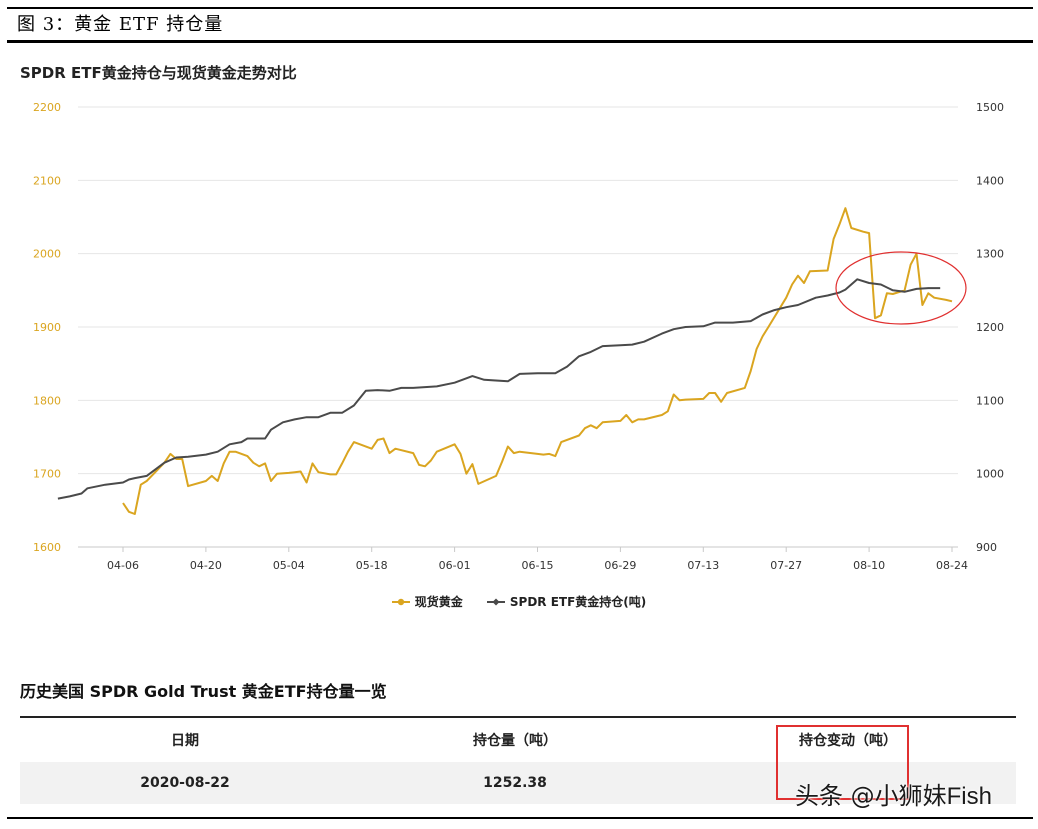 The width and height of the screenshot is (1038, 829). I want to click on legend-label-spdr-holdings: SPDR ETF黄金持仓(吨), so click(578, 602).